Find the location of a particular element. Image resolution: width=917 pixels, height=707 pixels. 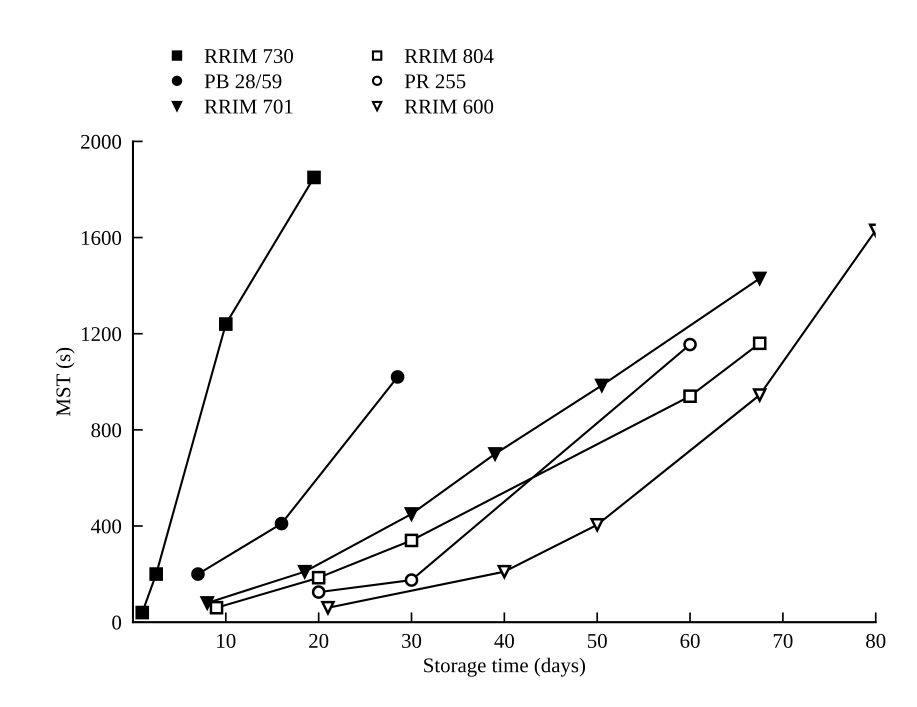

x-tick-label: 80 is located at coordinates (876, 641).